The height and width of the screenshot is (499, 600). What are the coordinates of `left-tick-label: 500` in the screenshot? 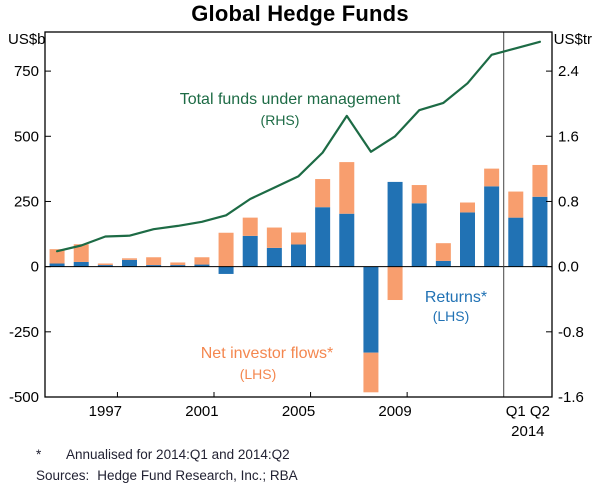 It's located at (26, 136).